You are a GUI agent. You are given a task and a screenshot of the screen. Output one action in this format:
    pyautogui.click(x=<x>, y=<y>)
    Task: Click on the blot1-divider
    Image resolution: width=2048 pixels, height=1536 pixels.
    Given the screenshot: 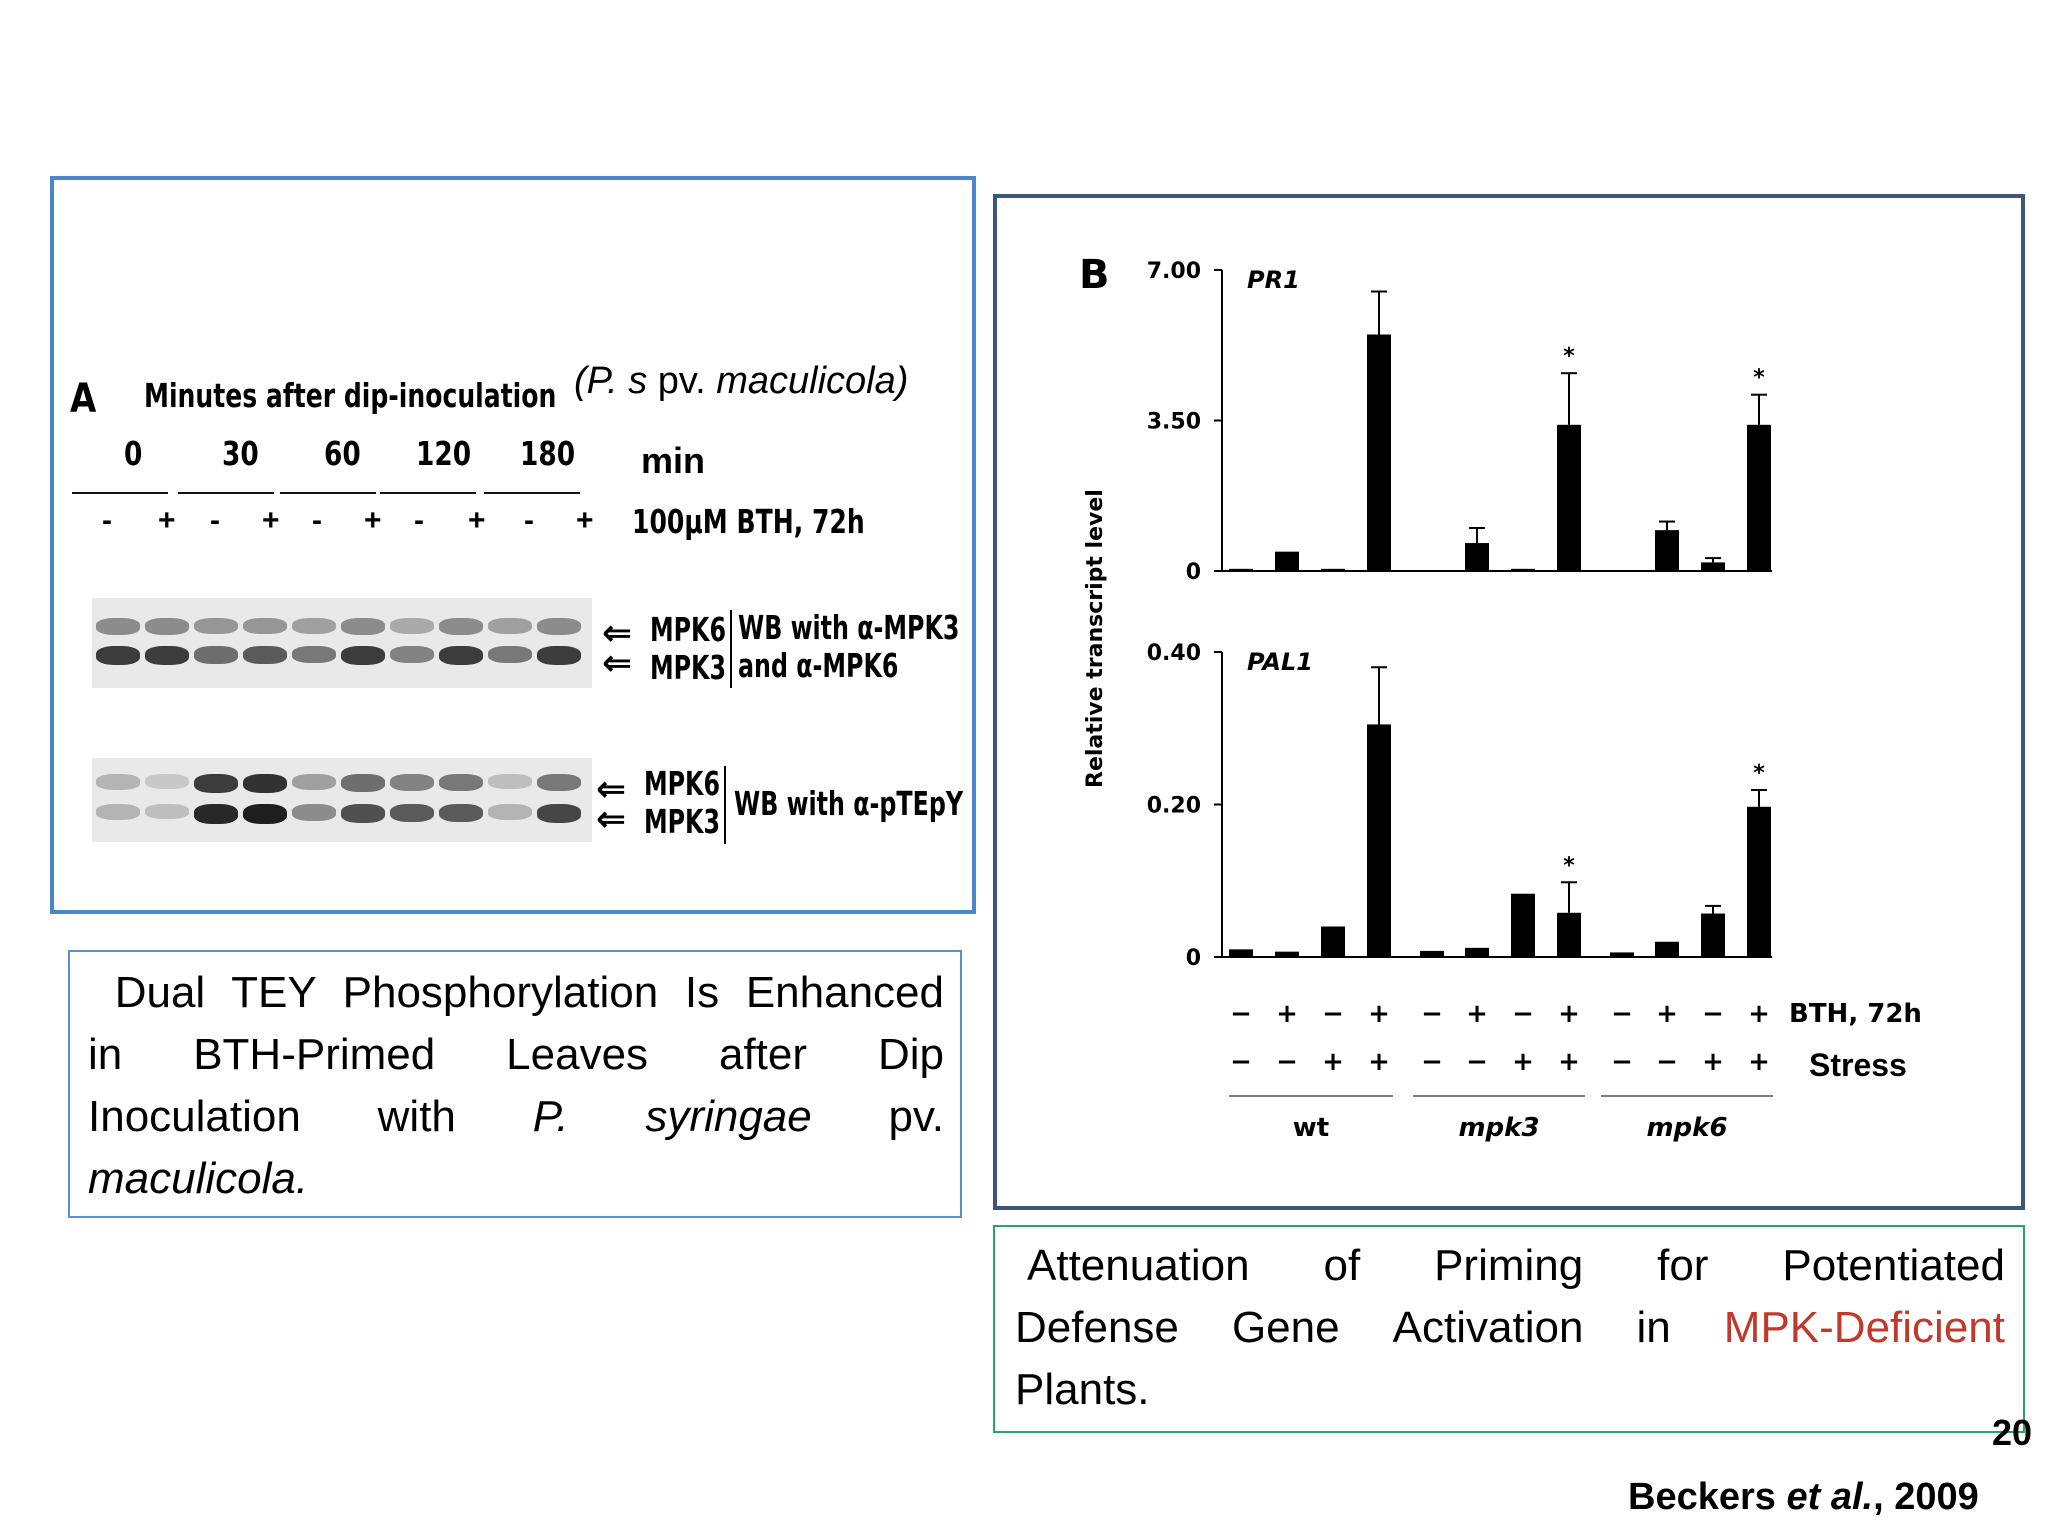 What is the action you would take?
    pyautogui.click(x=731, y=649)
    